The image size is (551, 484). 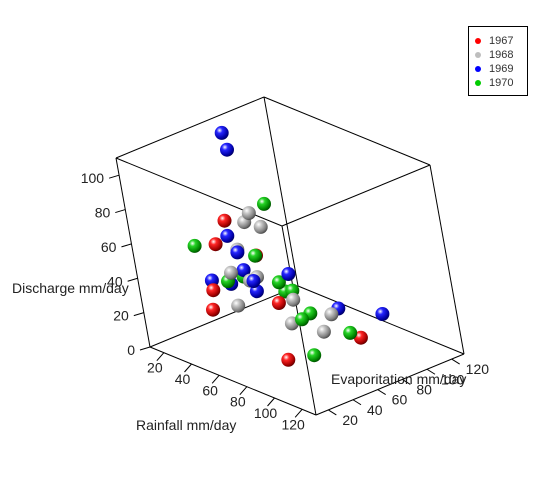 What do you see at coordinates (350, 420) in the screenshot?
I see `y-tick-label: 20` at bounding box center [350, 420].